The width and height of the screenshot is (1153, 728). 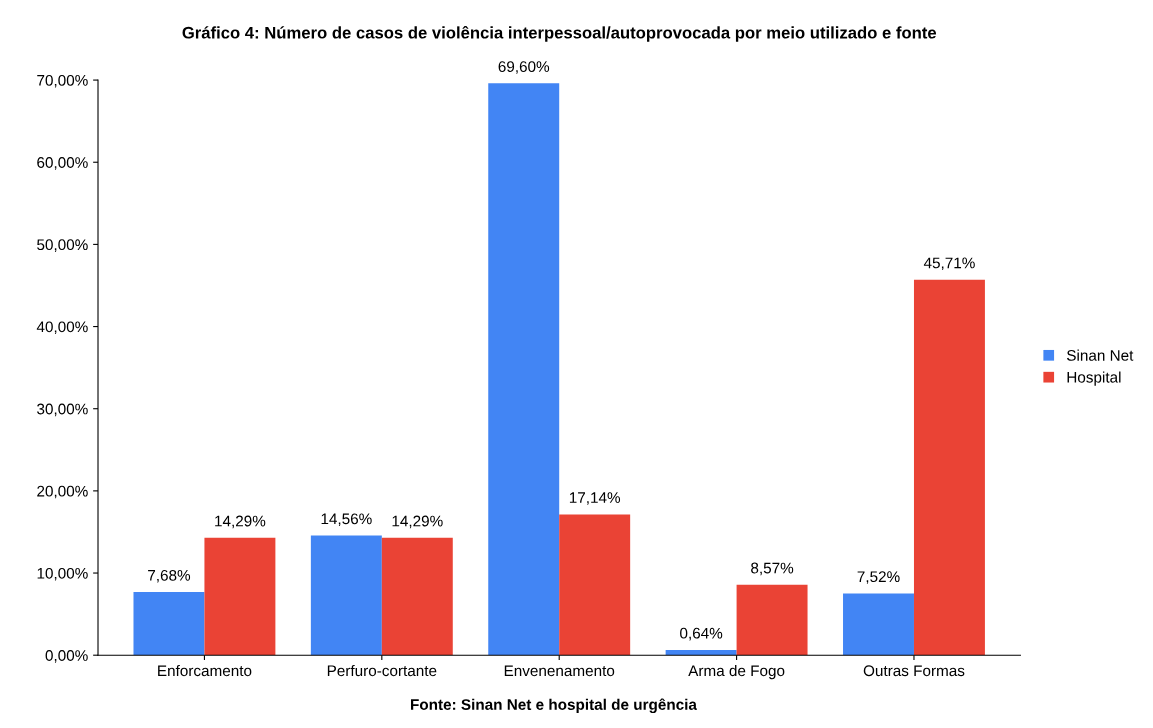 I want to click on data-label: 69,60%, so click(x=524, y=67).